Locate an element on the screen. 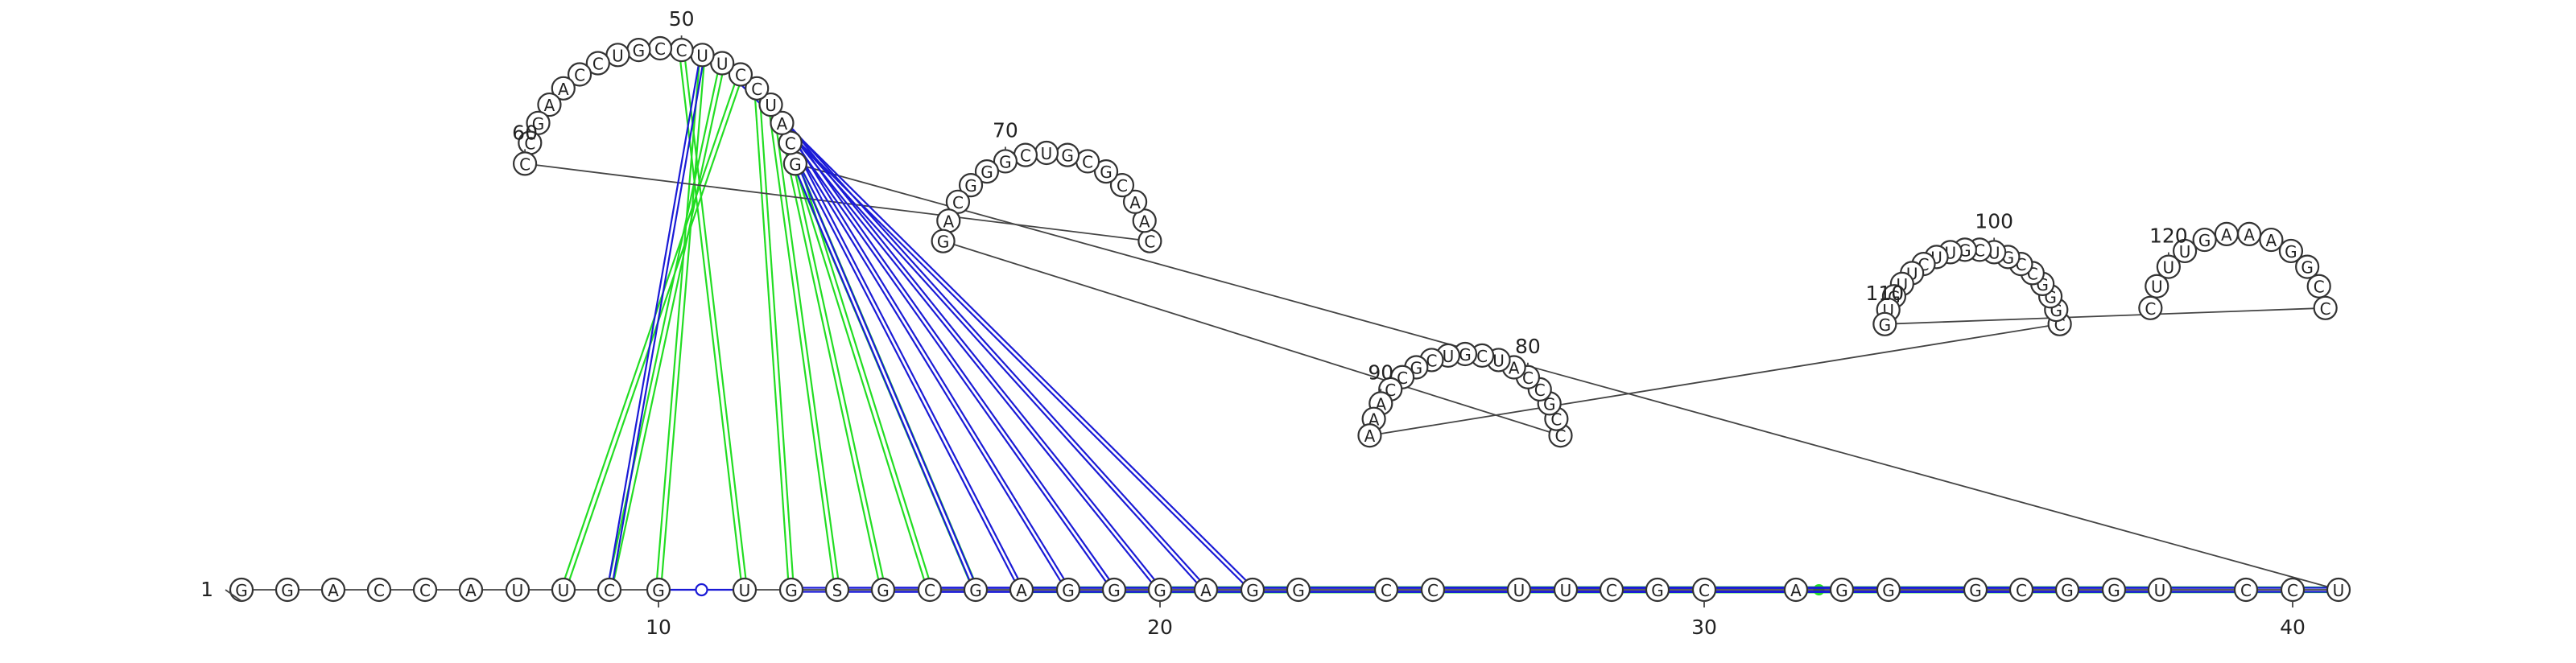  position-label: 30 is located at coordinates (1704, 628).